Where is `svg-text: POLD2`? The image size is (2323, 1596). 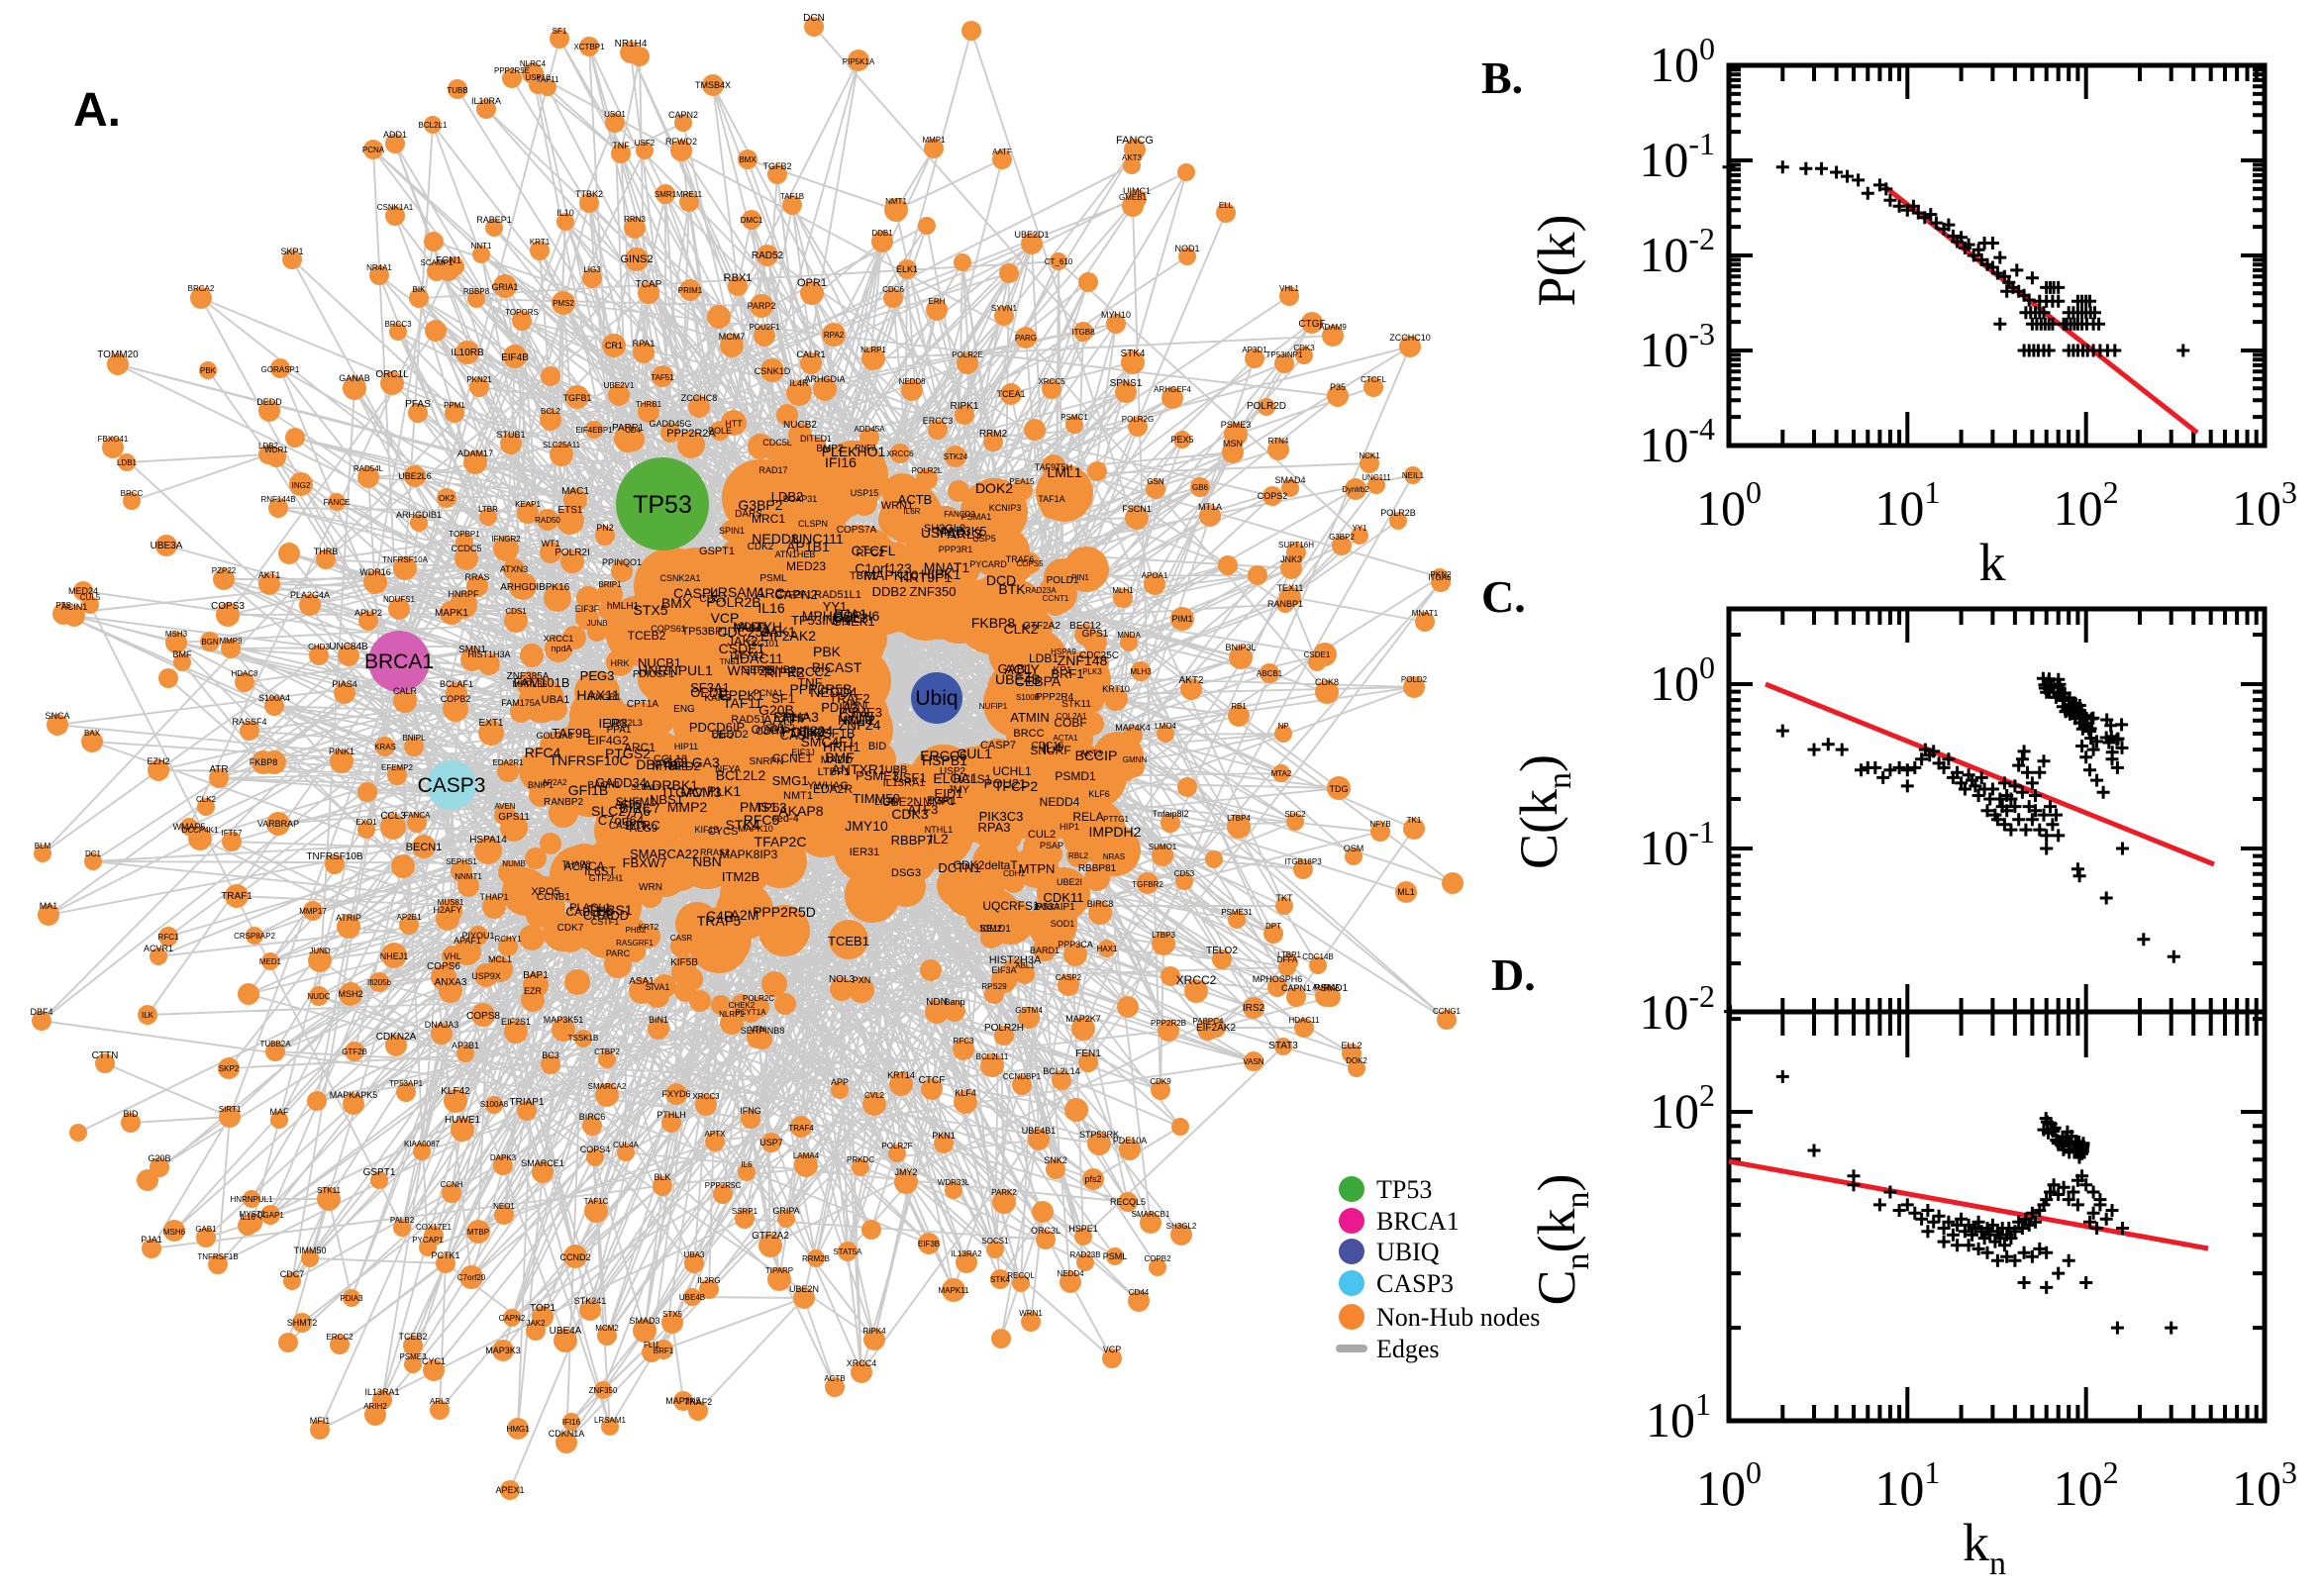 svg-text: POLD2 is located at coordinates (1415, 679).